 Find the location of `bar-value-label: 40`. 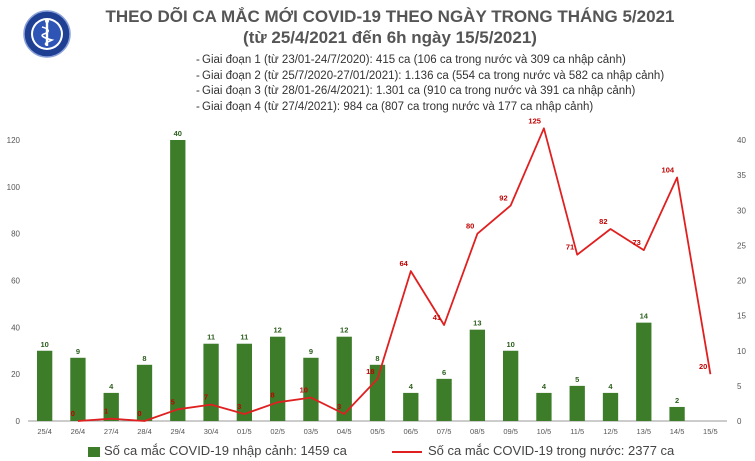

bar-value-label: 40 is located at coordinates (178, 133).